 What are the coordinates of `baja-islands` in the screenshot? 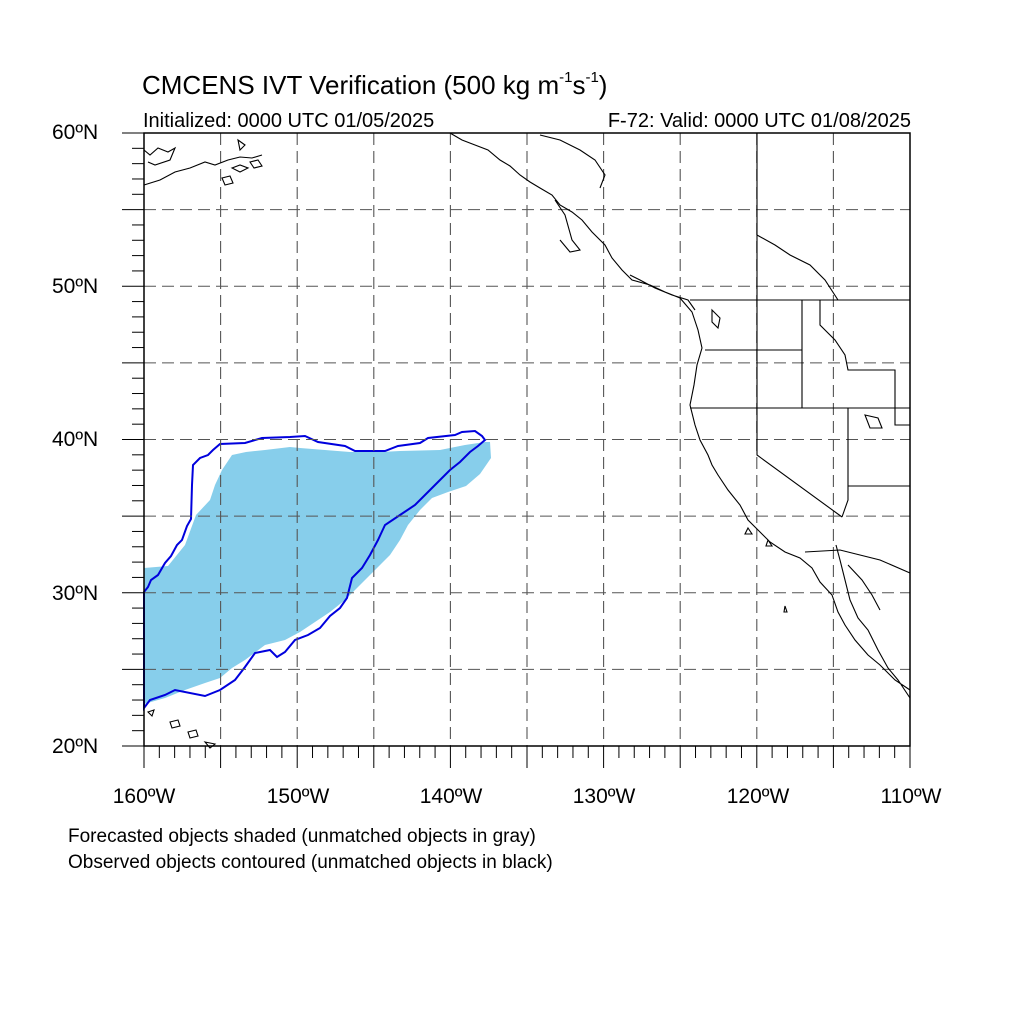 It's located at (833, 513).